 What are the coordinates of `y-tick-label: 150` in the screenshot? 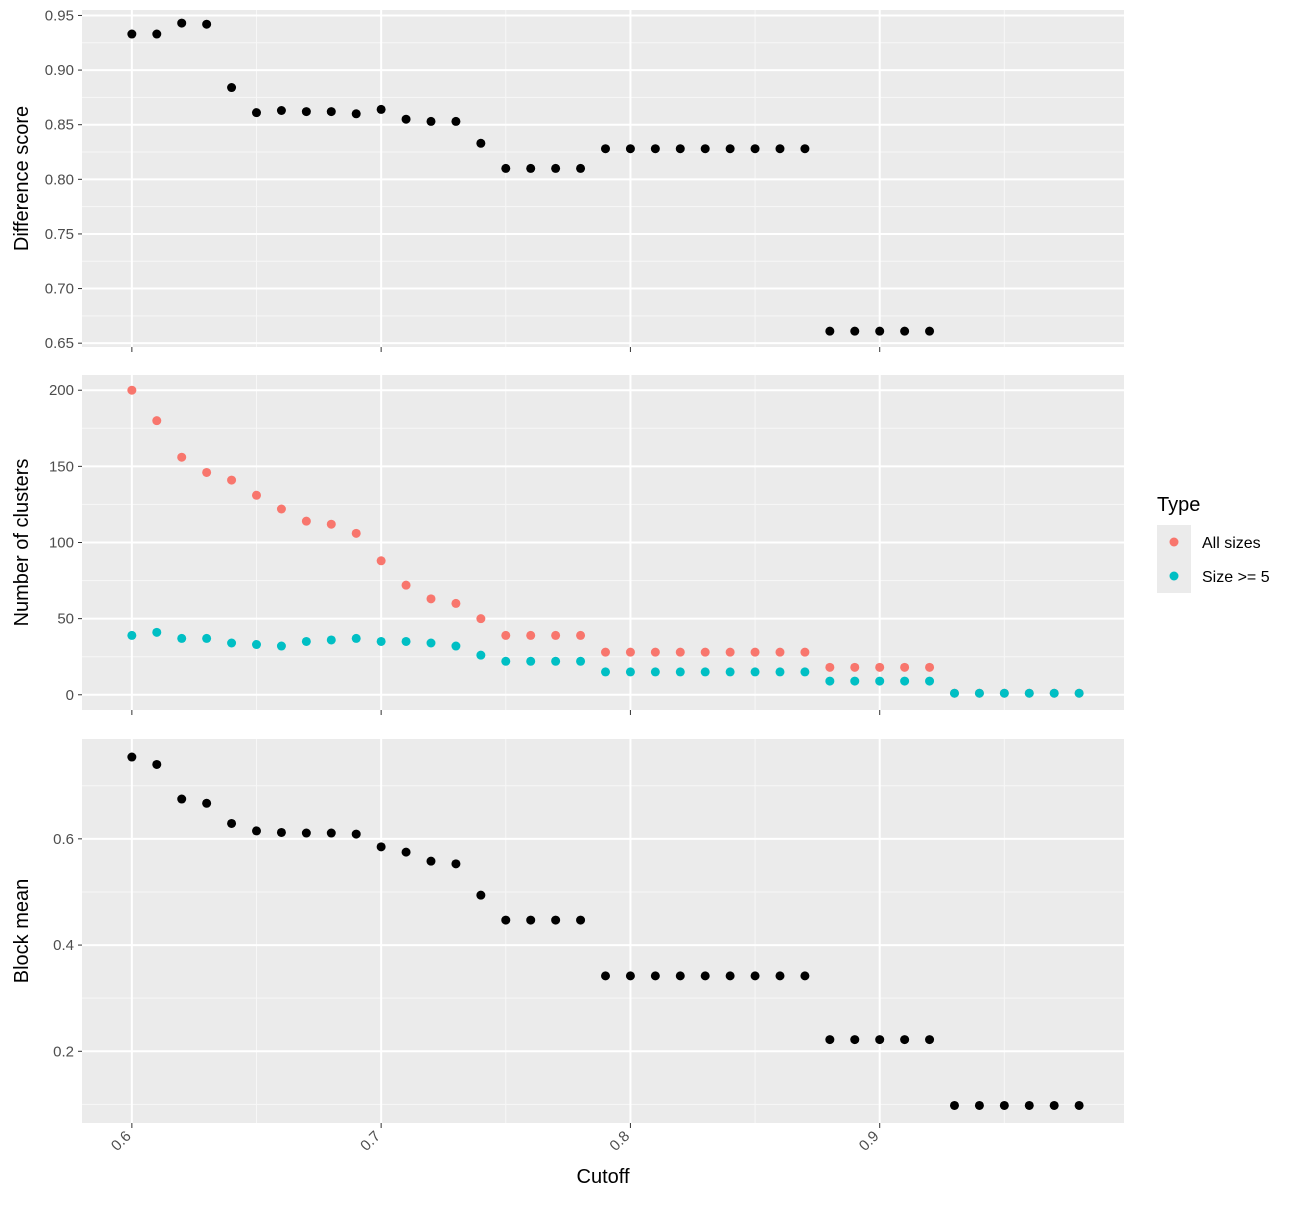 It's located at (61, 466).